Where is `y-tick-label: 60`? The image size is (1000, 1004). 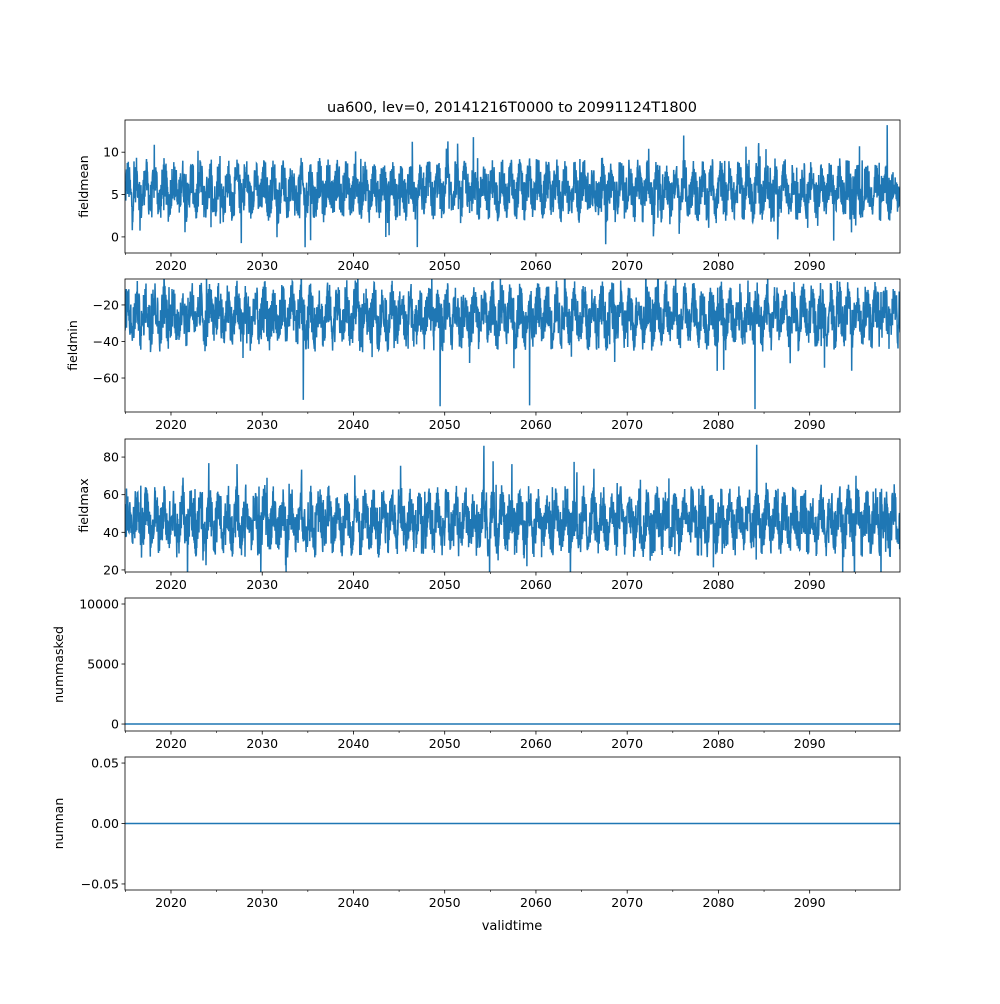 y-tick-label: 60 is located at coordinates (111, 494).